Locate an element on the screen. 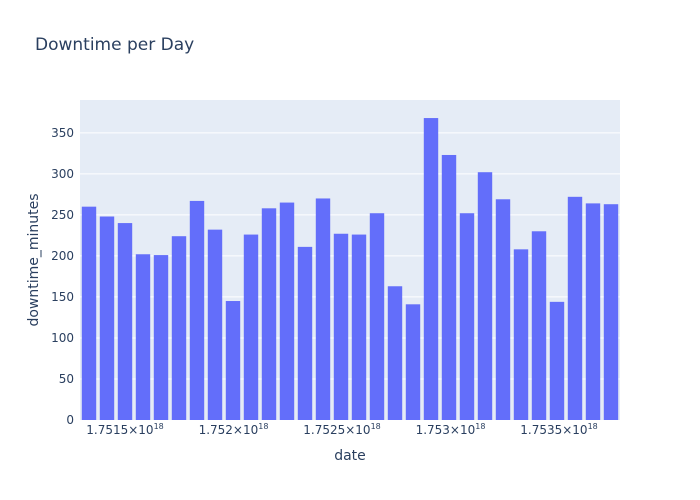 The width and height of the screenshot is (700, 500). y-tick-label: 0 is located at coordinates (70, 420).